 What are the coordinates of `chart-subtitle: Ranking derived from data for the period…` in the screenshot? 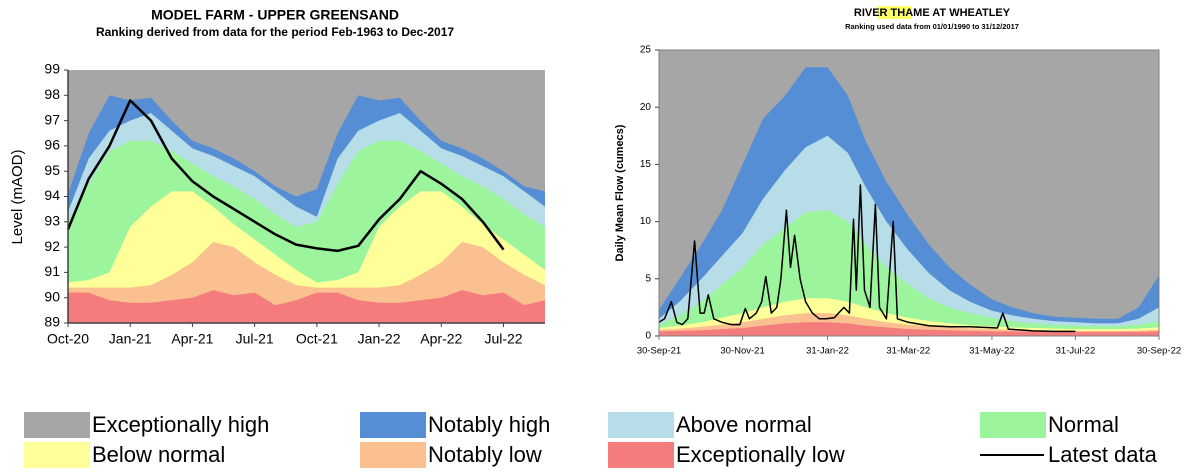 It's located at (275, 32).